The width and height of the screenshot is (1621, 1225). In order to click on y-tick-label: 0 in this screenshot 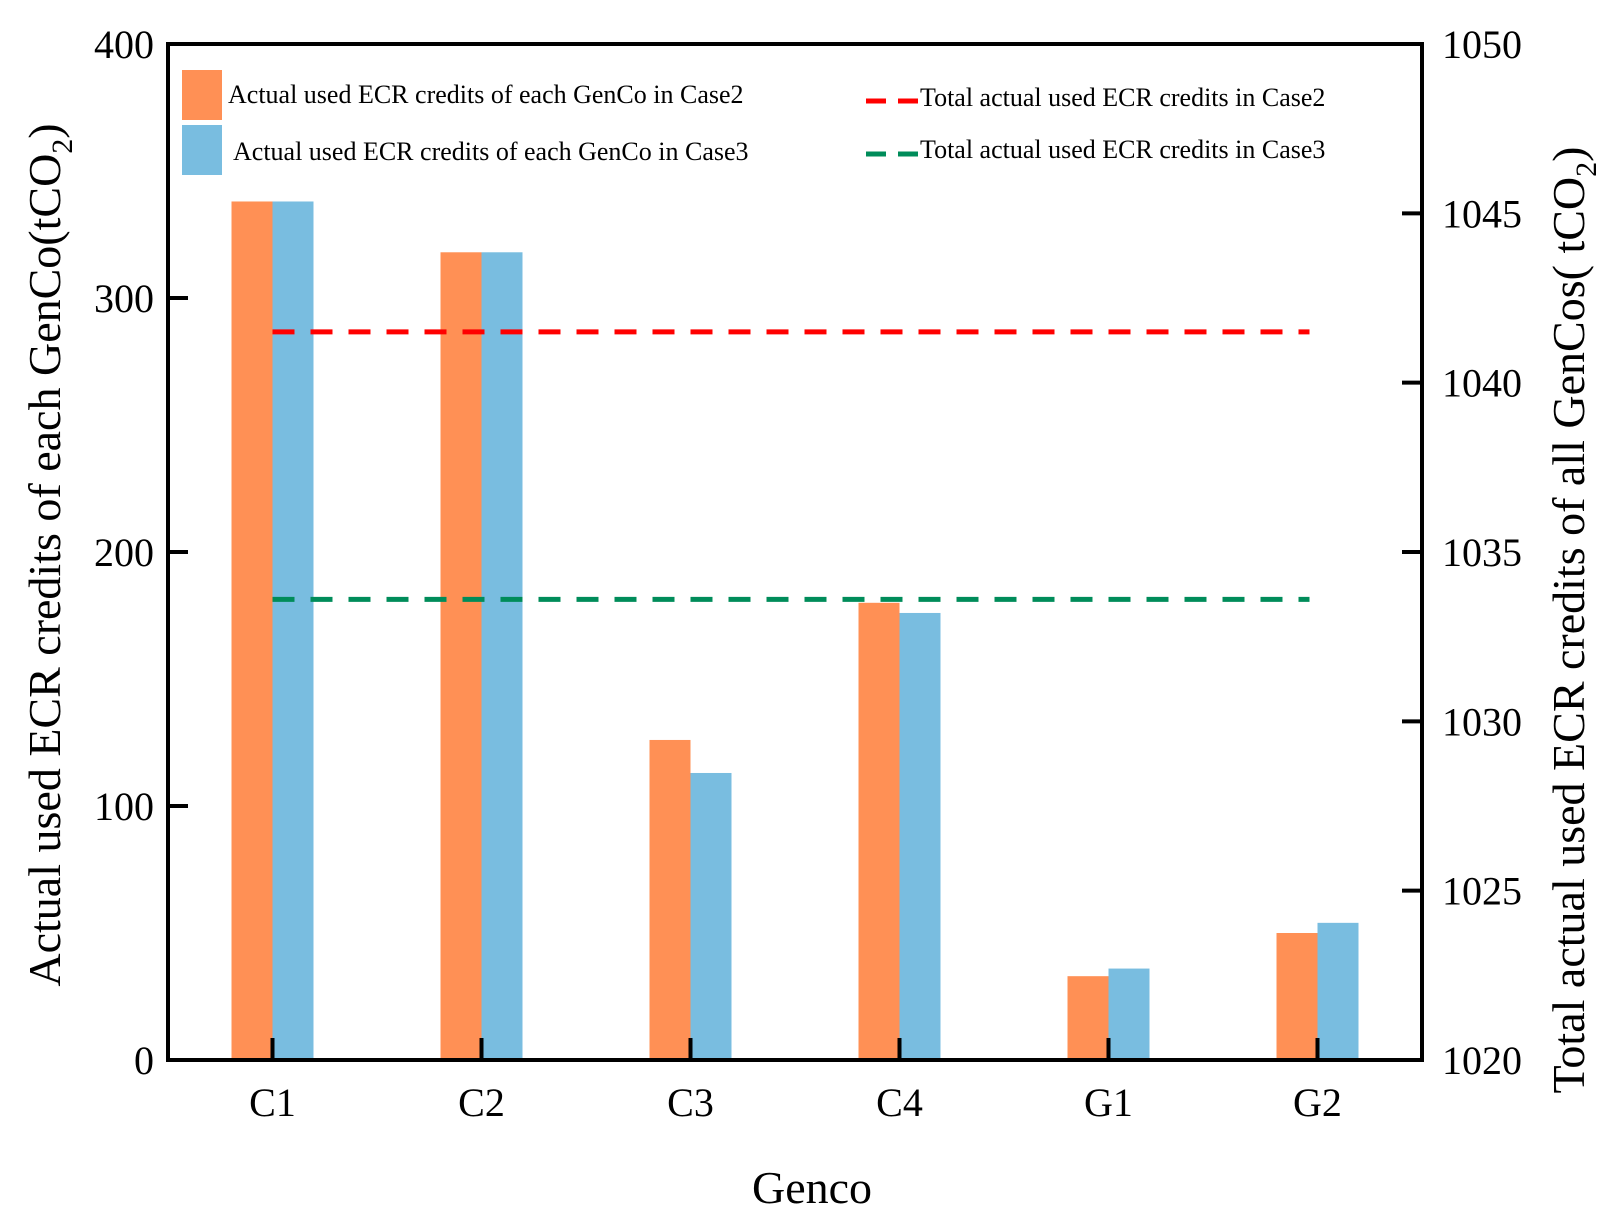, I will do `click(144, 1060)`.